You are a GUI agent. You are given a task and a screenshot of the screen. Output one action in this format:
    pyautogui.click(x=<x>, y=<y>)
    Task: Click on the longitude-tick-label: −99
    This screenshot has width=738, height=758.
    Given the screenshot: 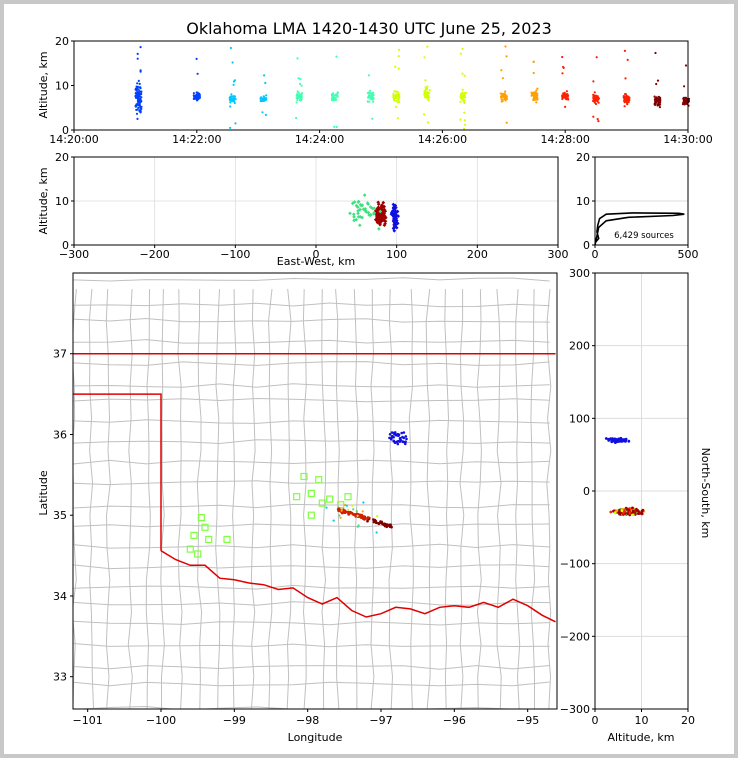 What is the action you would take?
    pyautogui.click(x=234, y=720)
    